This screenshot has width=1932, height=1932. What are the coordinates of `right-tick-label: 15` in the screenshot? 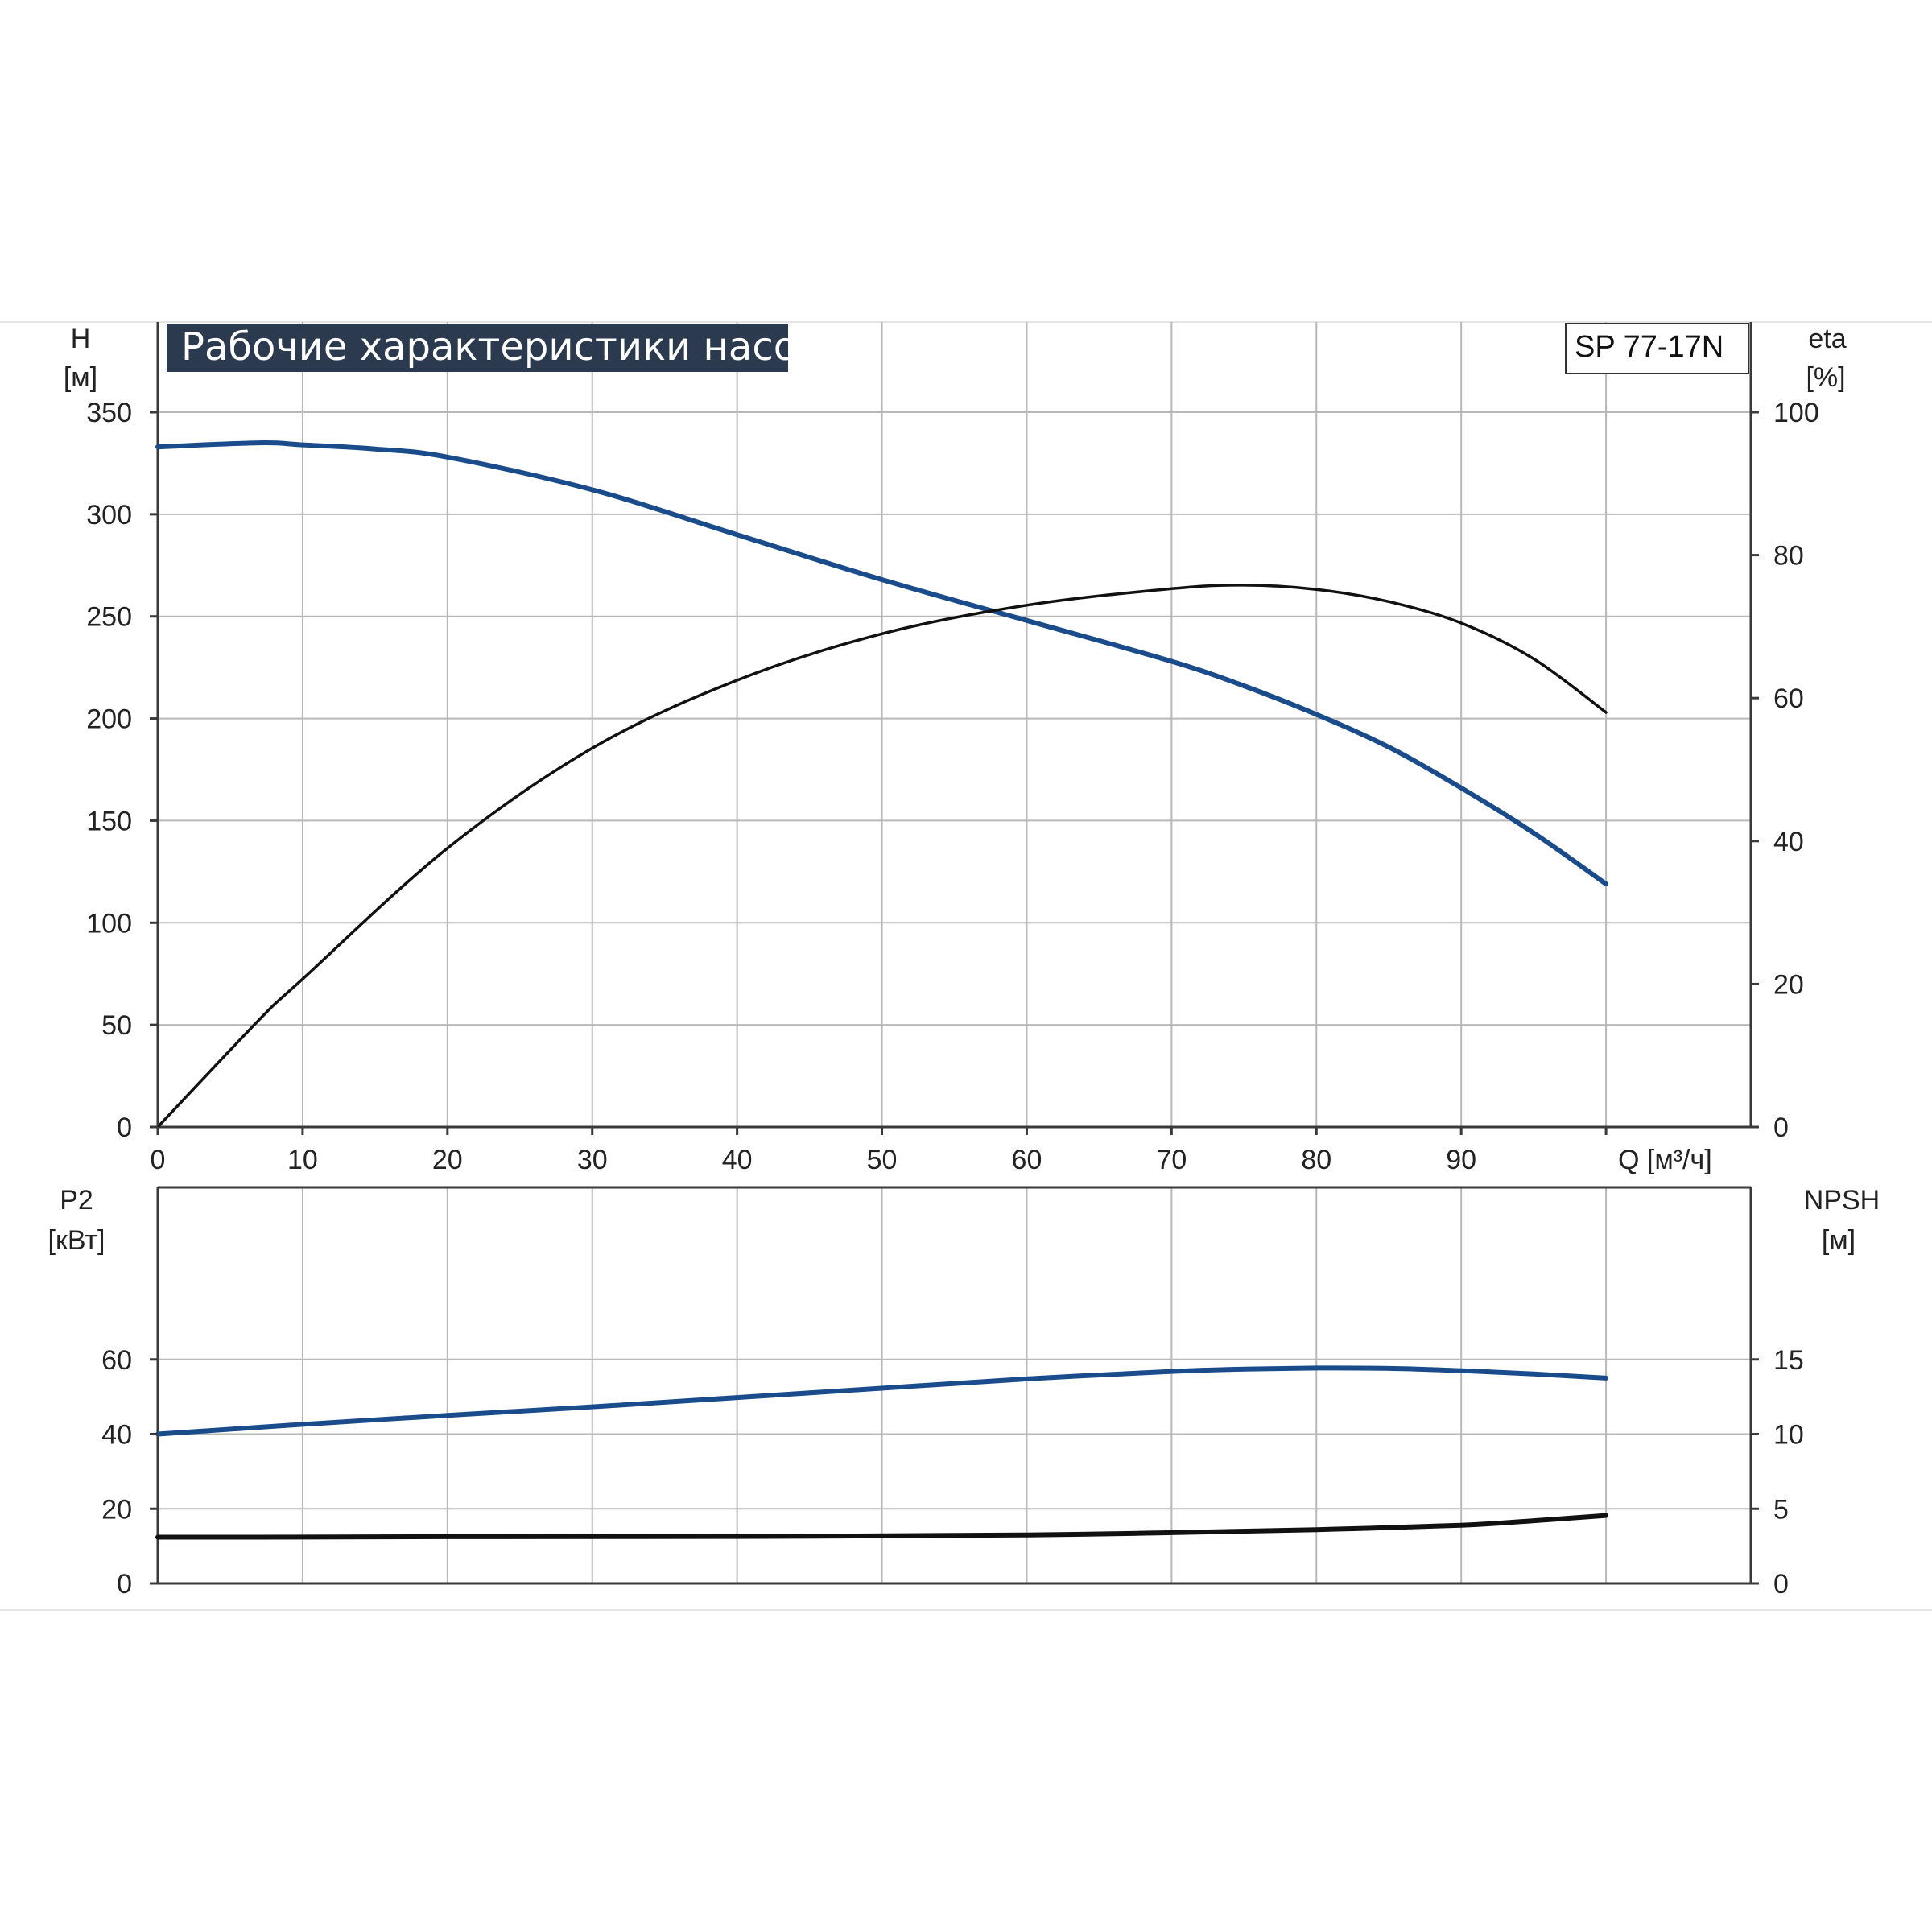 It's located at (1788, 1360).